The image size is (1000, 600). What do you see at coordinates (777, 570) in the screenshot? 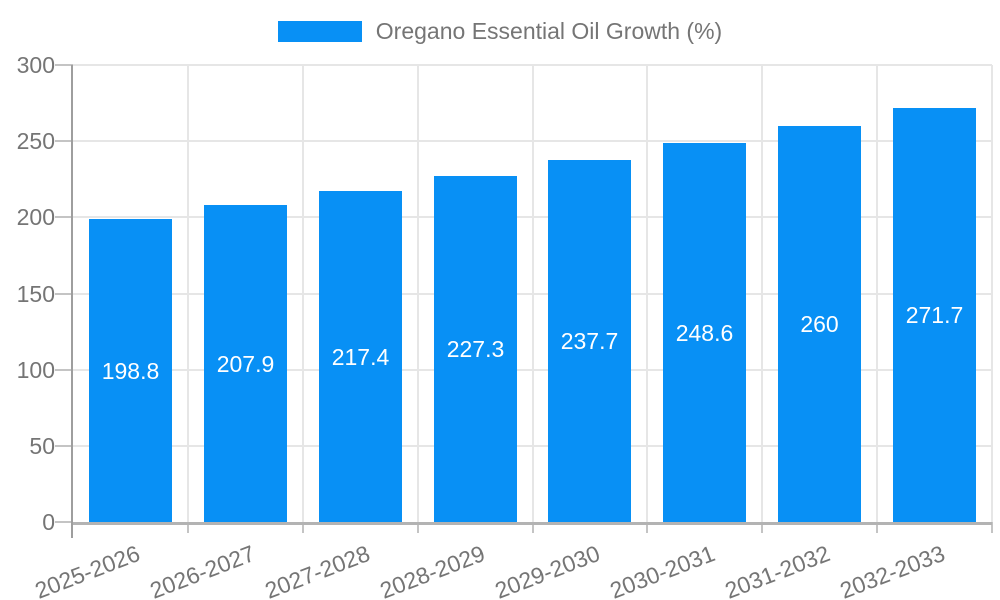
I see `x-axis-tick-label: 2031-2032` at bounding box center [777, 570].